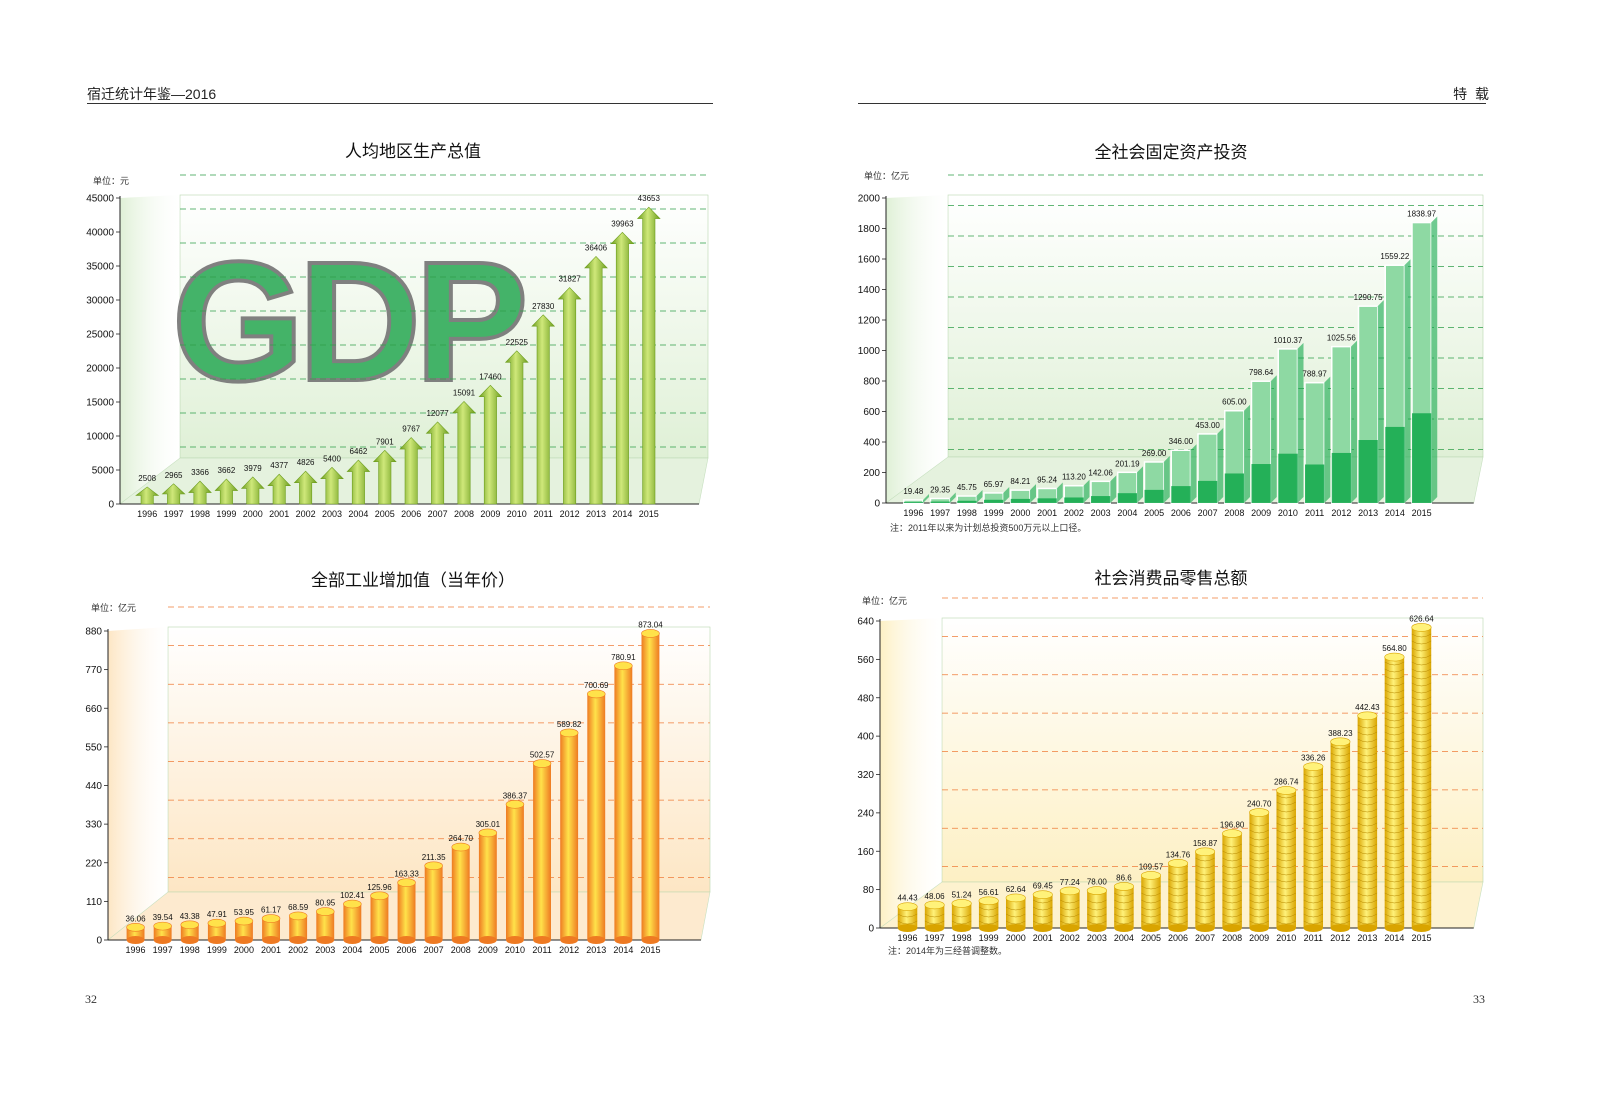 The image size is (1609, 1099). What do you see at coordinates (877, 504) in the screenshot?
I see `y-tick-label: 0` at bounding box center [877, 504].